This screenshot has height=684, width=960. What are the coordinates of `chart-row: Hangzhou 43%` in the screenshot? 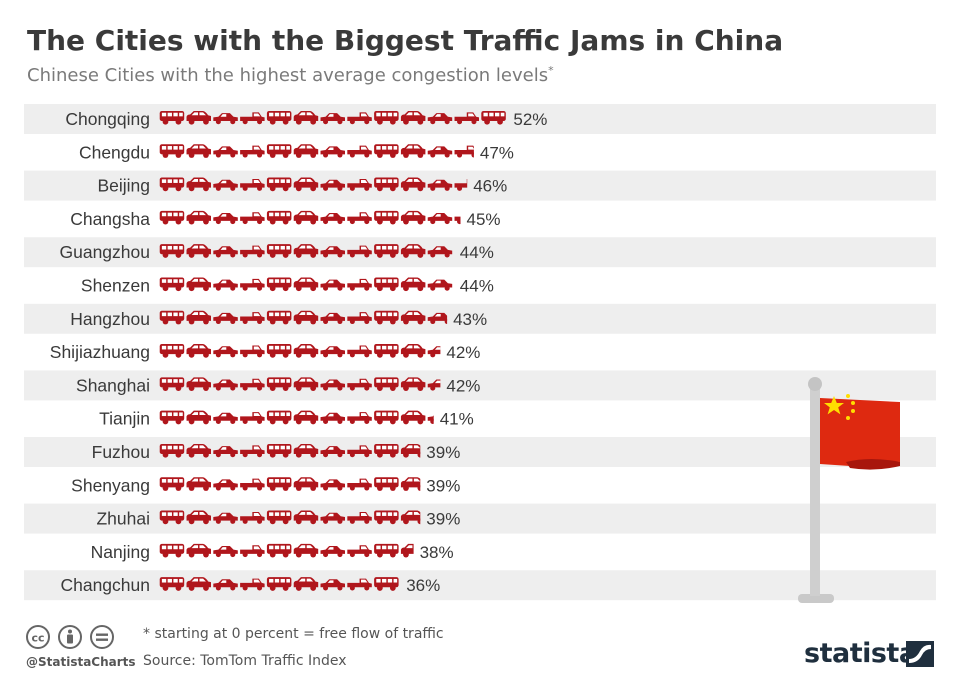 It's located at (480, 318).